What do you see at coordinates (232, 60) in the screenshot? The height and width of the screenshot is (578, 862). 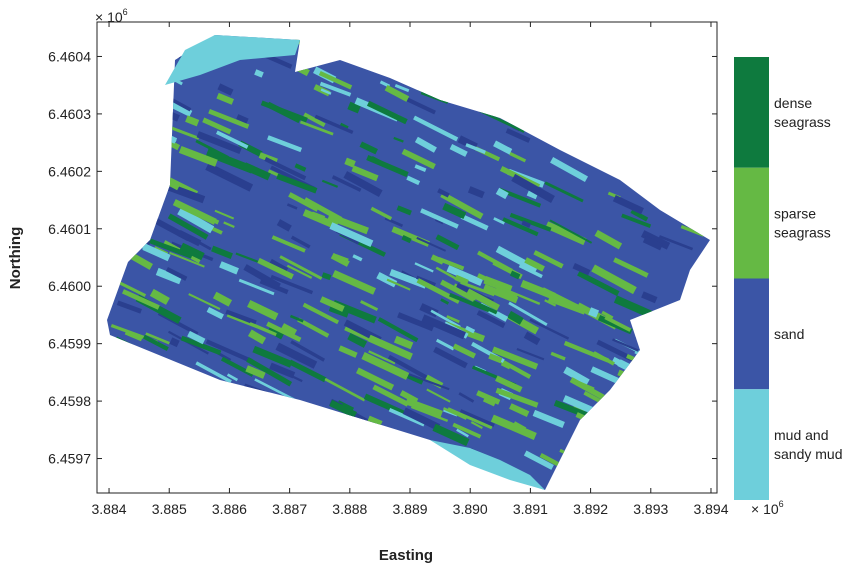 I see `mud-fan-top` at bounding box center [232, 60].